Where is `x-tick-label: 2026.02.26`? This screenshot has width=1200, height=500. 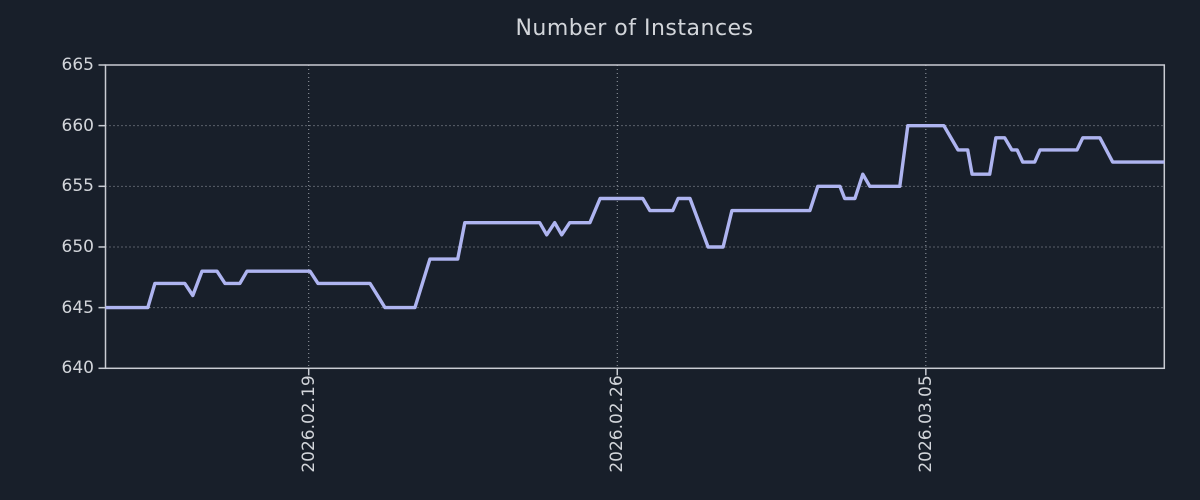 x-tick-label: 2026.02.26 is located at coordinates (617, 424).